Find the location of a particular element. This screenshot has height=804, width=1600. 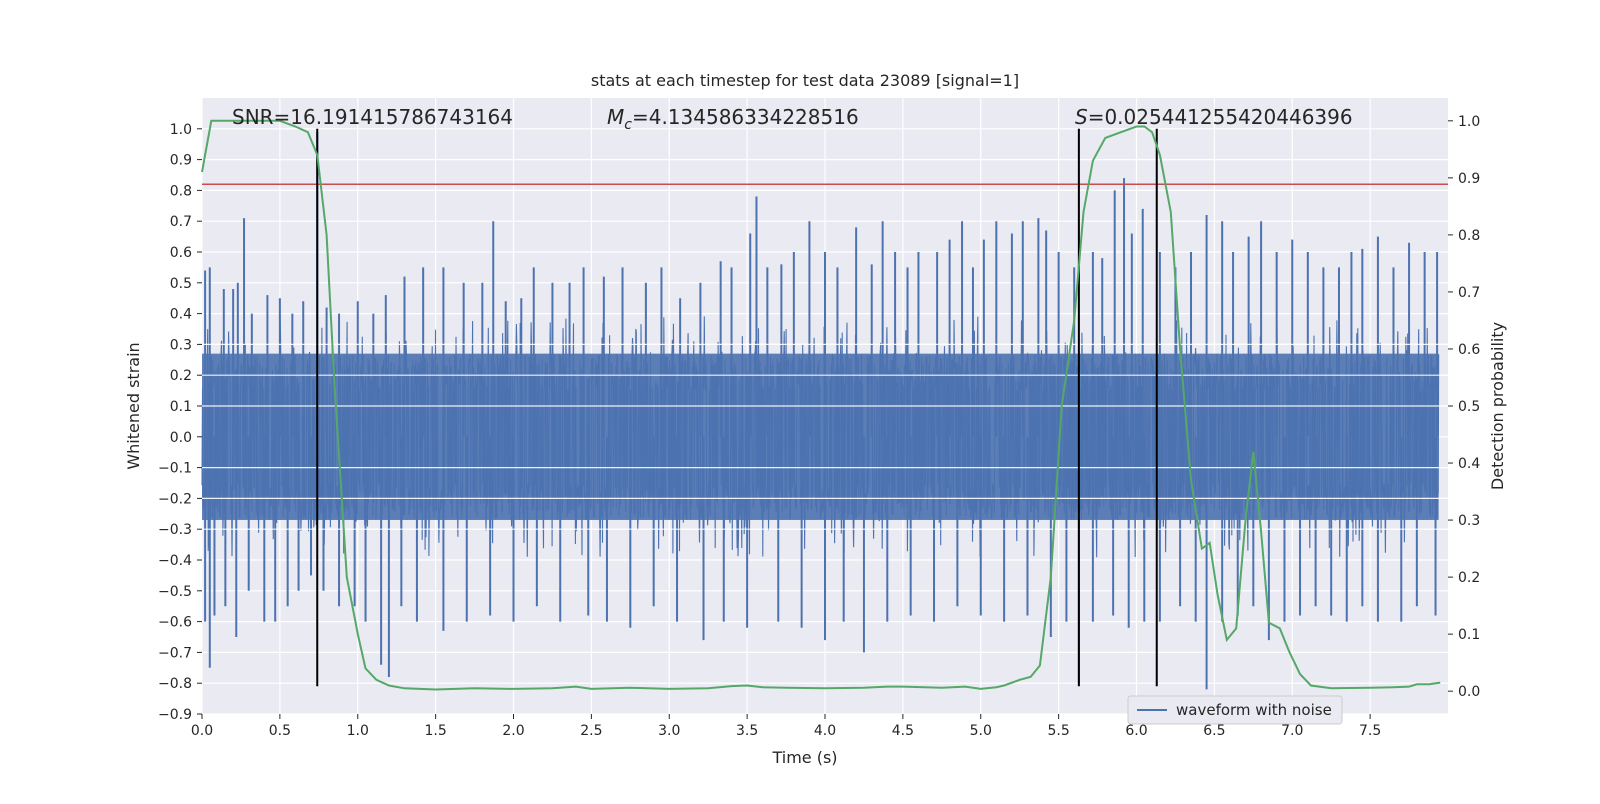

y-tick-label: 0.7 is located at coordinates (181, 222).